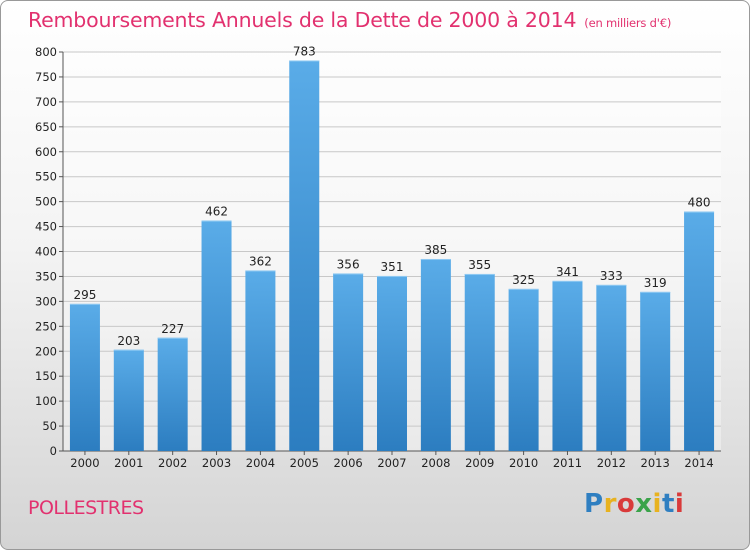 Image resolution: width=750 pixels, height=551 pixels. Describe the element at coordinates (53, 451) in the screenshot. I see `y-tick-label: 0` at that location.